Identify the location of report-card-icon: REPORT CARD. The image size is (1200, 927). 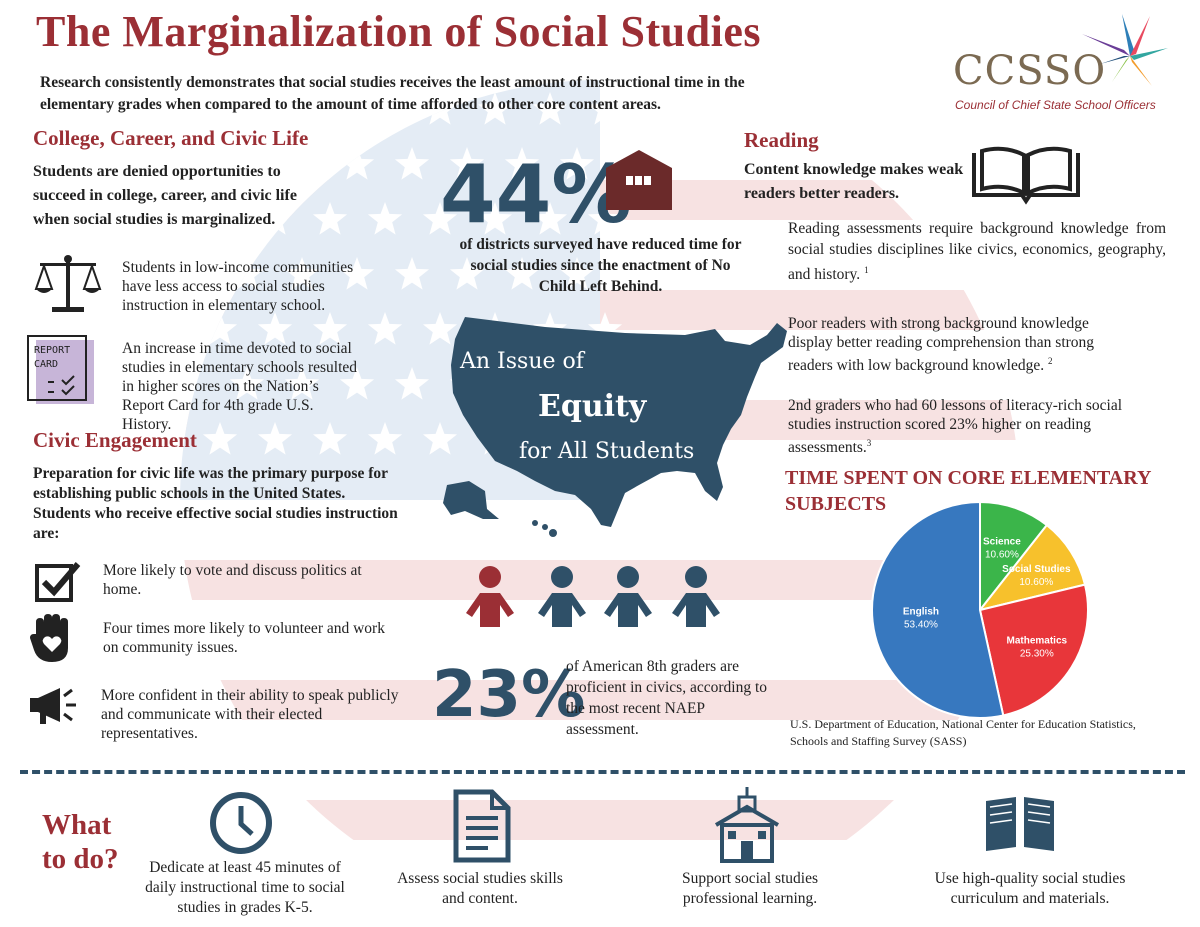
(61, 370).